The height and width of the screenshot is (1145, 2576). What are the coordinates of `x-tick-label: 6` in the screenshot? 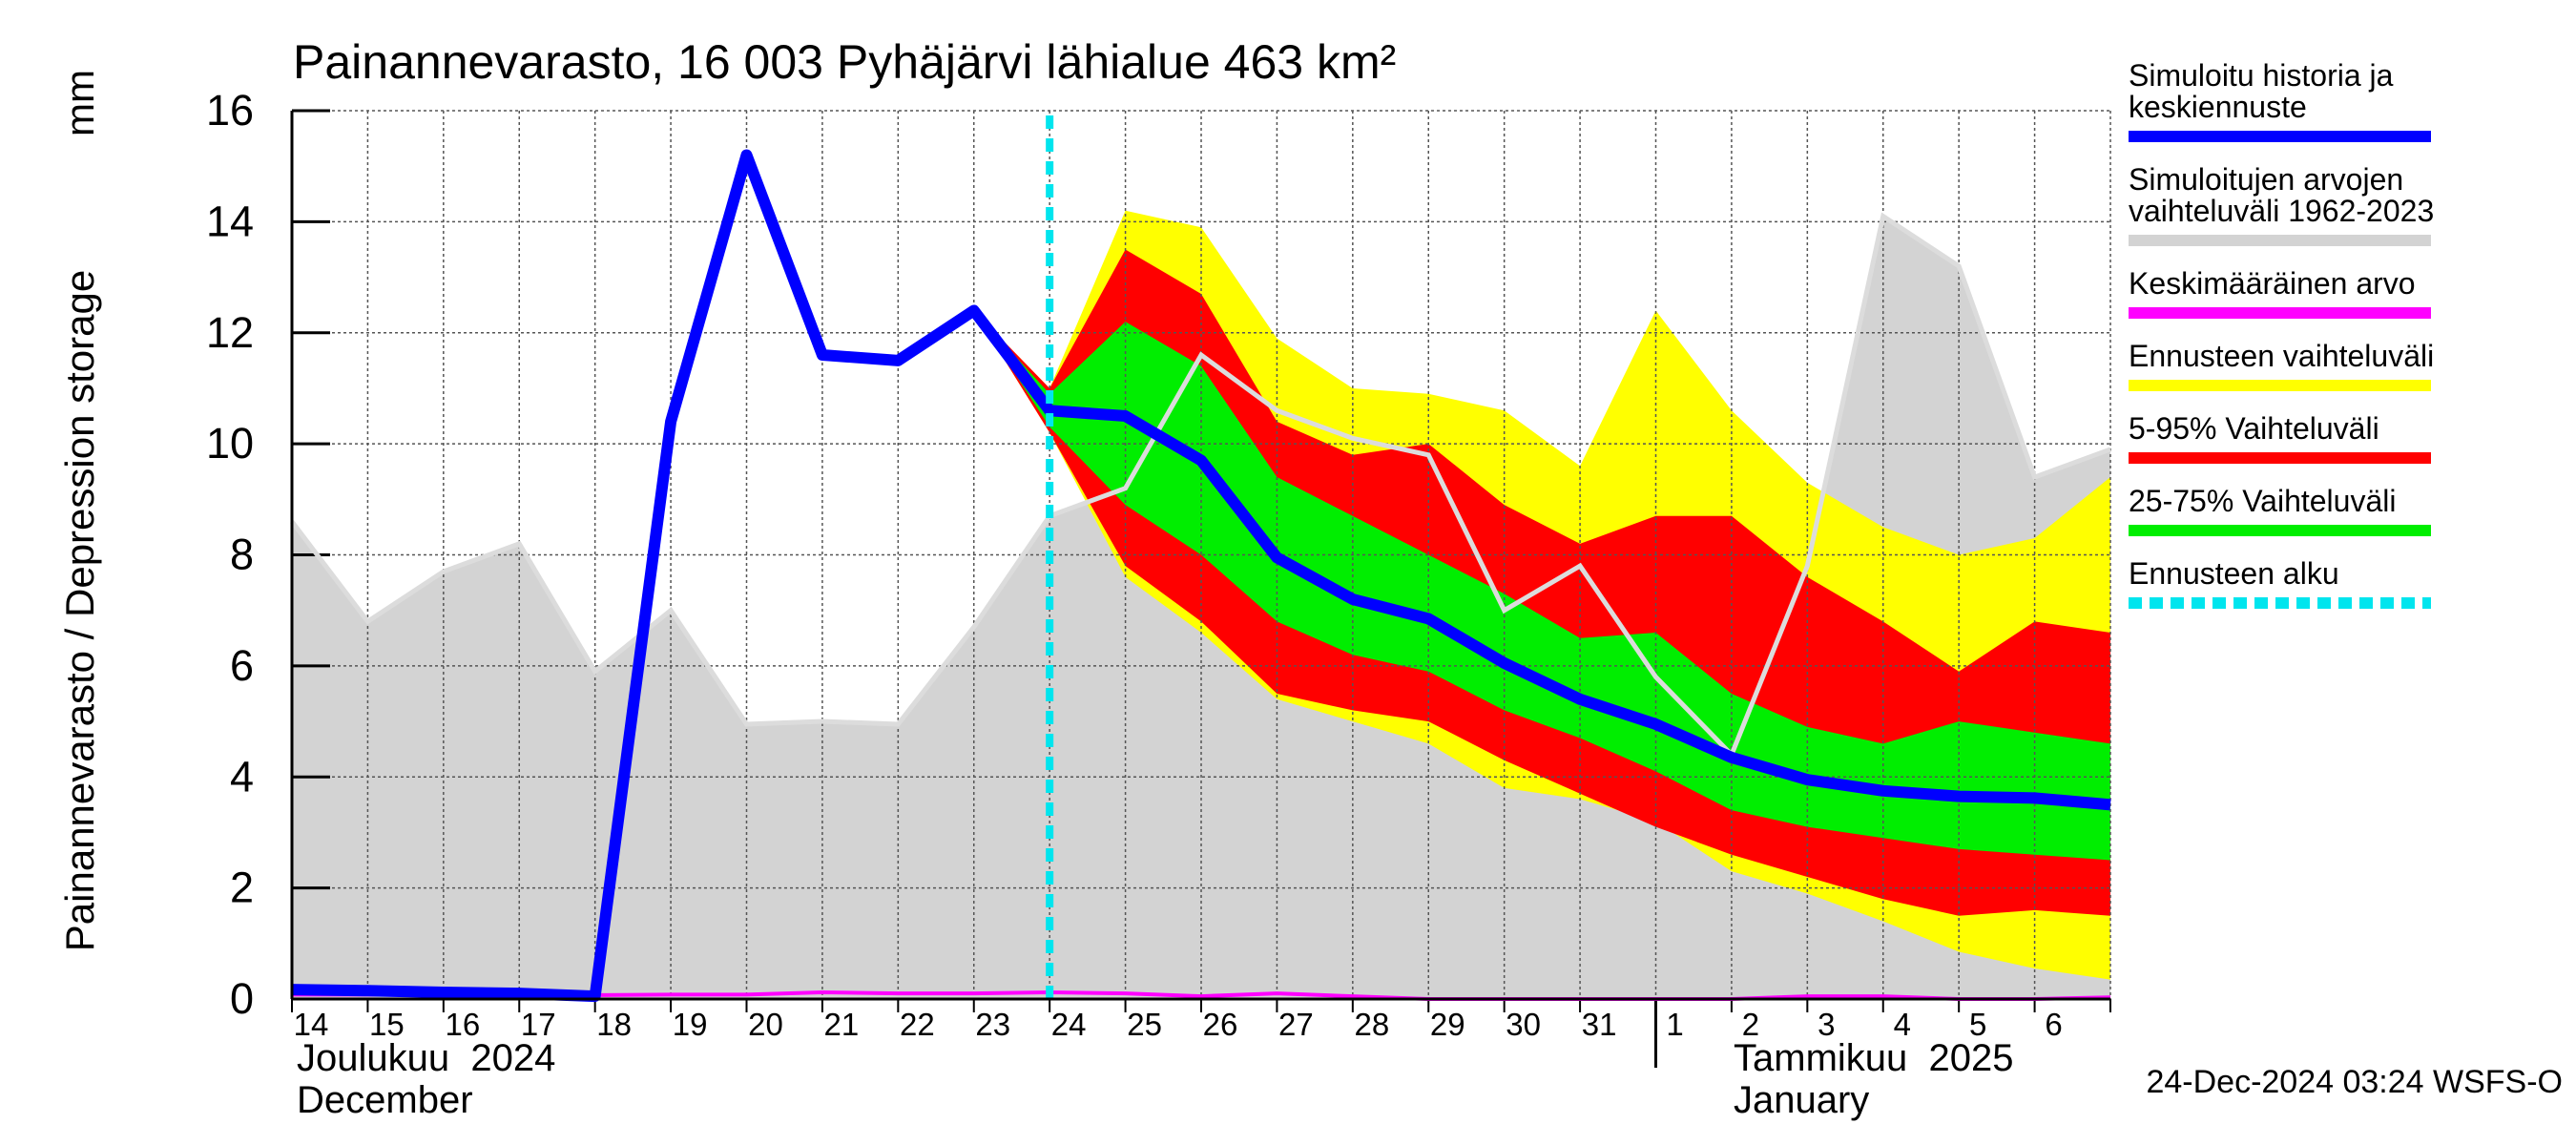 It's located at (2053, 1025).